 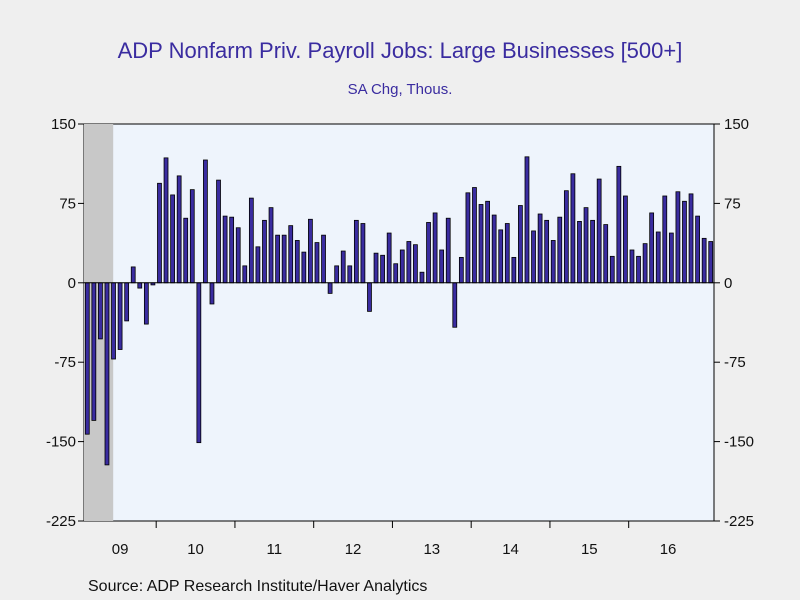 What do you see at coordinates (510, 549) in the screenshot?
I see `x-tick-label: 14` at bounding box center [510, 549].